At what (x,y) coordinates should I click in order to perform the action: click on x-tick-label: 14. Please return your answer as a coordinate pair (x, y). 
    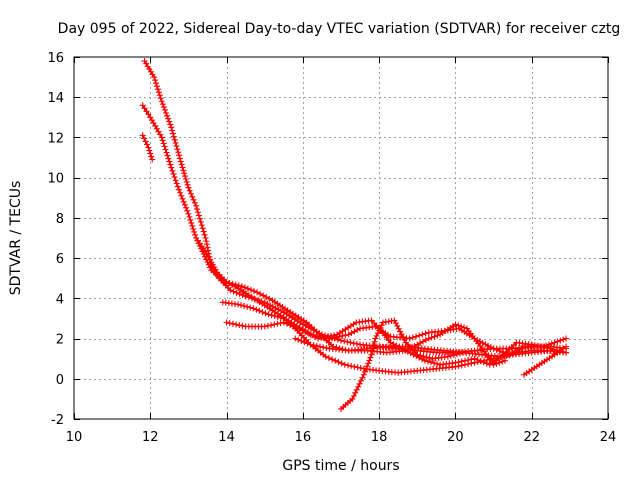
    Looking at the image, I should click on (226, 437).